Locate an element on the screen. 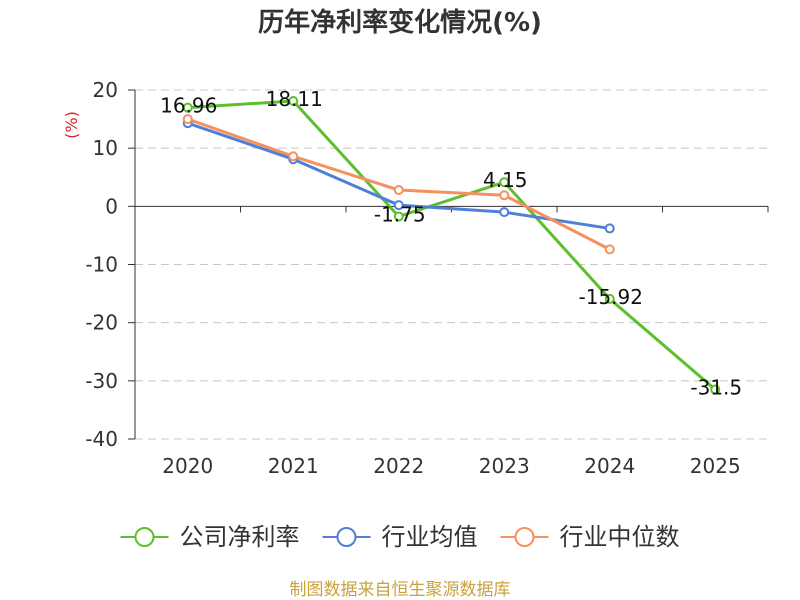 Image resolution: width=800 pixels, height=600 pixels. x-tick-label-2021: 2021 is located at coordinates (293, 466).